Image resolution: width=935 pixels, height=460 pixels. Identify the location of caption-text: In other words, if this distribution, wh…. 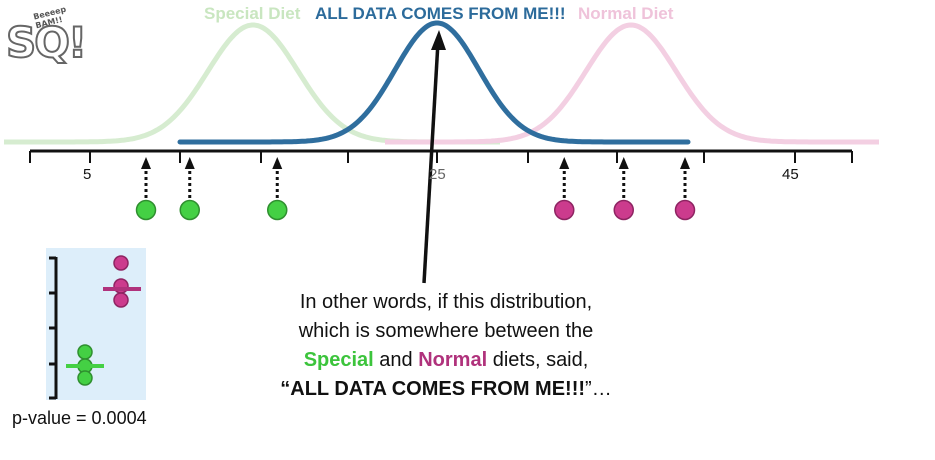
(446, 346).